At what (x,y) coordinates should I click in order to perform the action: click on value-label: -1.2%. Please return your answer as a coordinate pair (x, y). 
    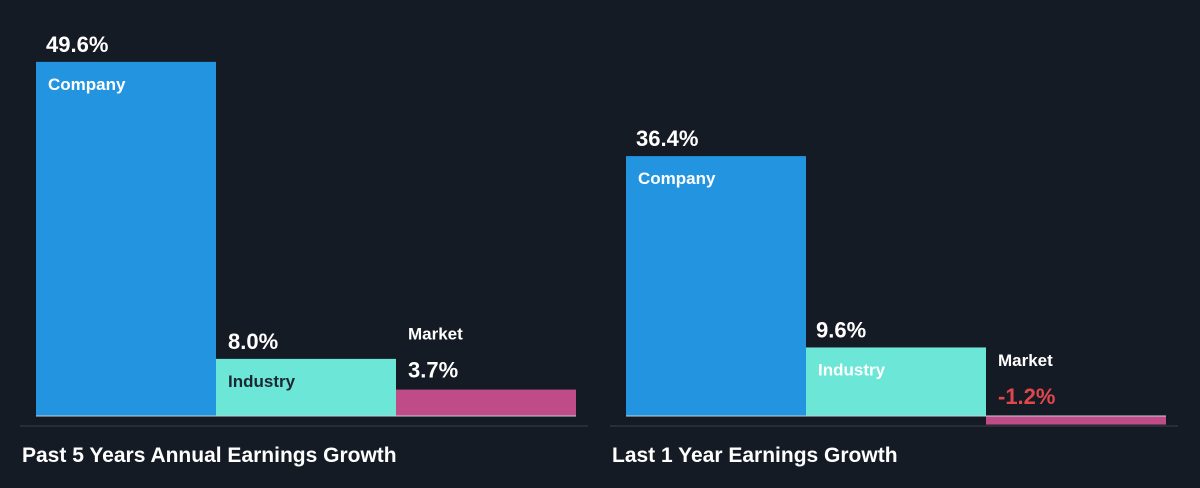
    Looking at the image, I should click on (1026, 396).